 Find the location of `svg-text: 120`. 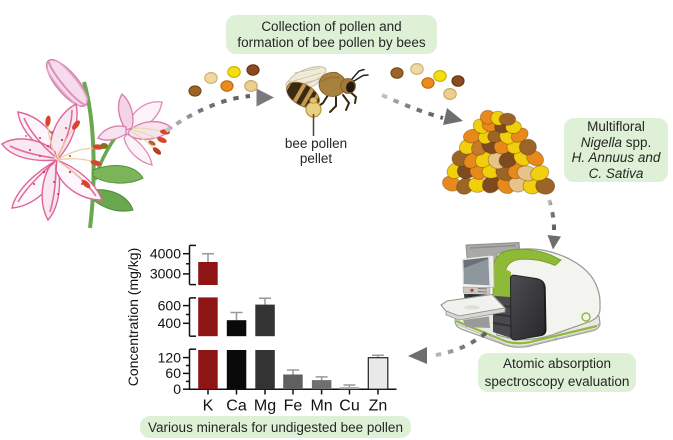

svg-text: 120 is located at coordinates (170, 357).